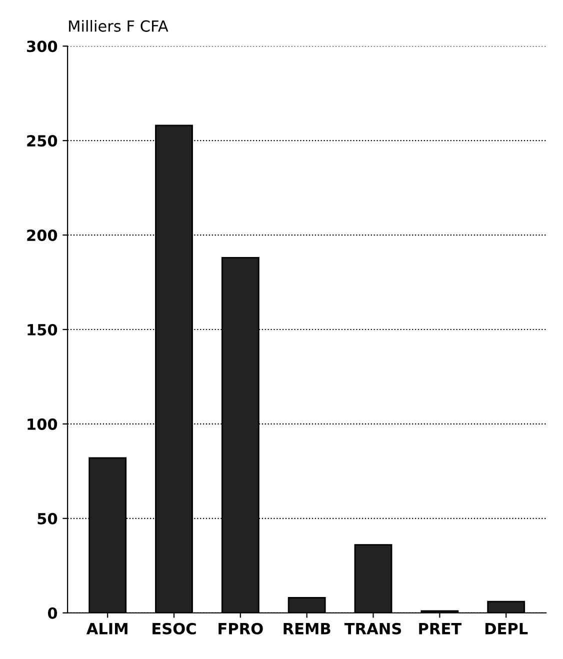 The height and width of the screenshot is (659, 563). Describe the element at coordinates (42, 141) in the screenshot. I see `y-tick-label: 250` at that location.